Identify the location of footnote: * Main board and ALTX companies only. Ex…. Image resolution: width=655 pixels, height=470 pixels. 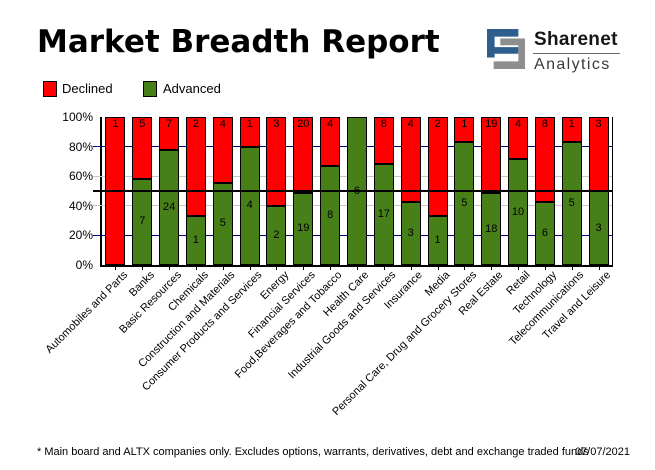
(313, 452).